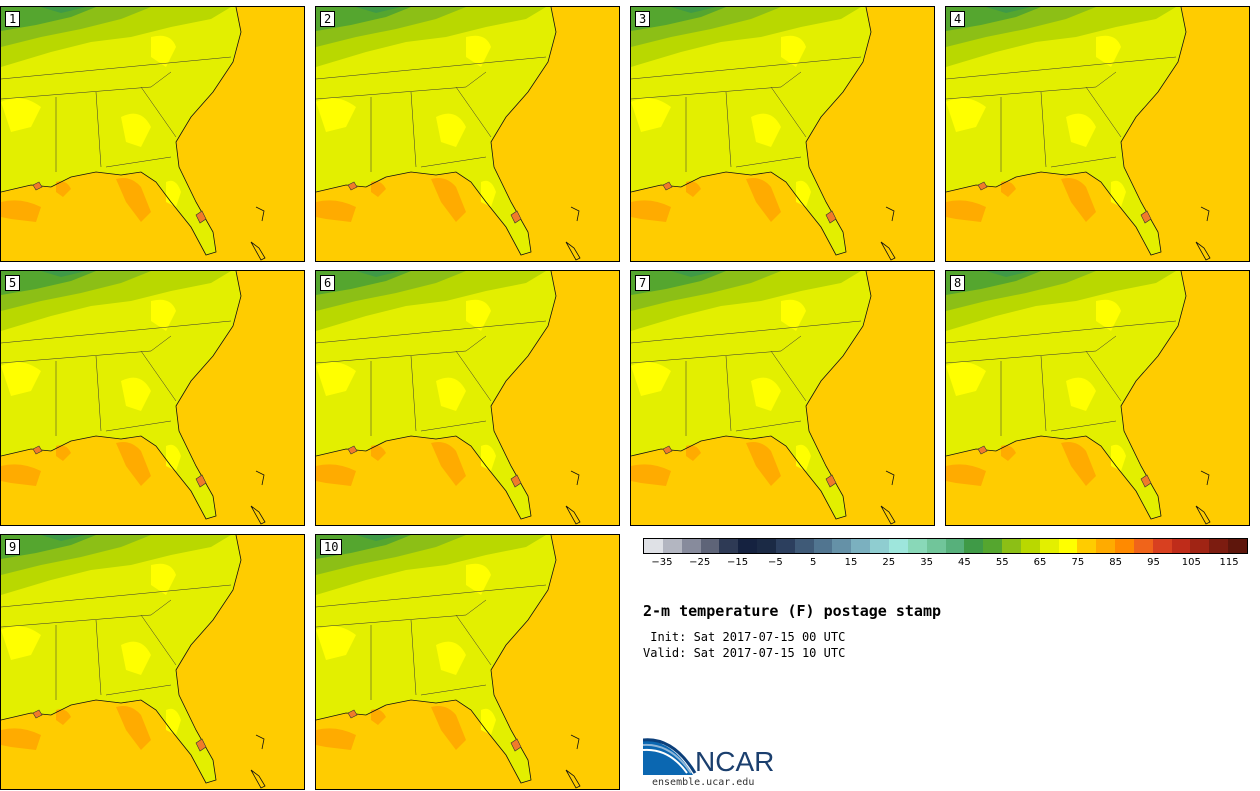 This screenshot has width=1260, height=791. I want to click on map-panel: 8, so click(1097, 398).